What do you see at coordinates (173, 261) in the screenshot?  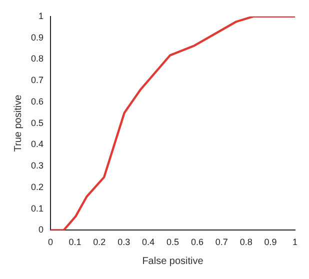 I see `x-axis-title: False positive` at bounding box center [173, 261].